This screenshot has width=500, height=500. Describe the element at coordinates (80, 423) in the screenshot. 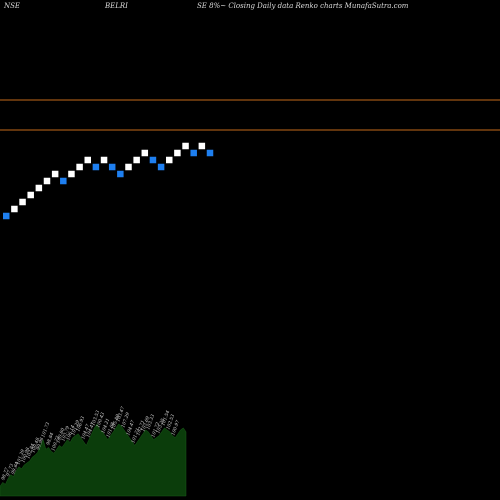

I see `volume-label-15: 106.93` at that location.